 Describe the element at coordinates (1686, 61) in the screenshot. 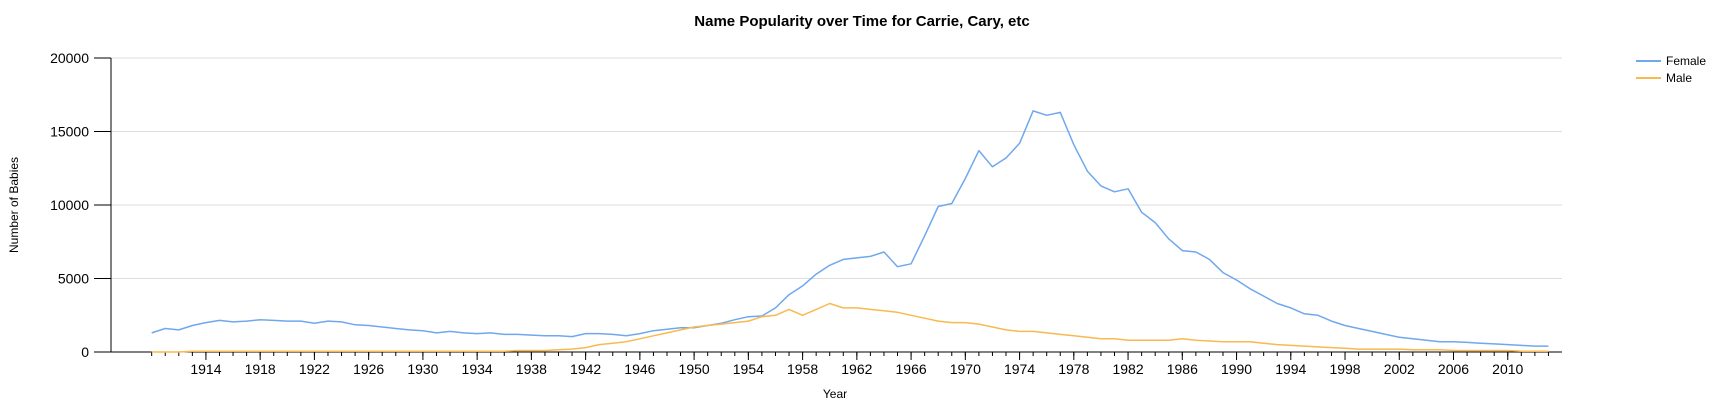

I see `legend-label-female: Female` at that location.